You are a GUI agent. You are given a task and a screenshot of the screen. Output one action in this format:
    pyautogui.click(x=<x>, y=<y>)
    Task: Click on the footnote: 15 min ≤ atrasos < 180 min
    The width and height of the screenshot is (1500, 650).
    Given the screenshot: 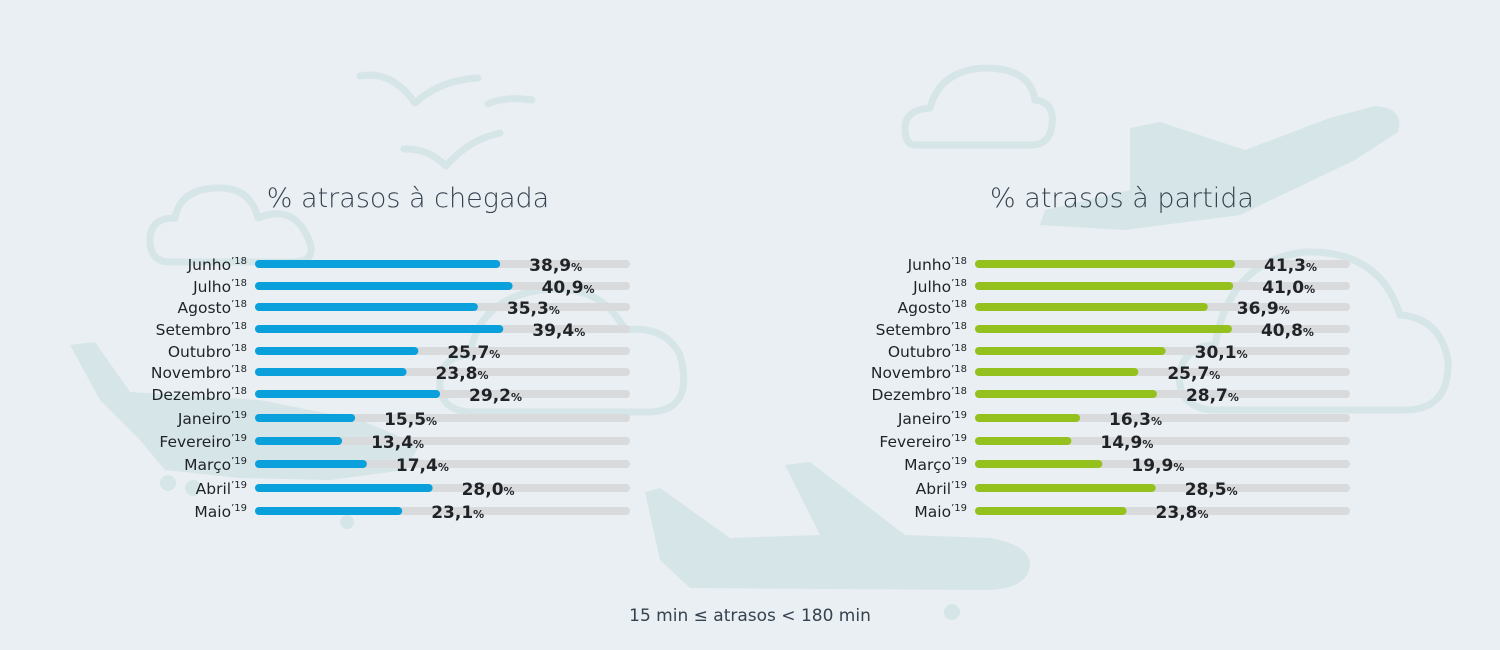 What is the action you would take?
    pyautogui.click(x=750, y=616)
    